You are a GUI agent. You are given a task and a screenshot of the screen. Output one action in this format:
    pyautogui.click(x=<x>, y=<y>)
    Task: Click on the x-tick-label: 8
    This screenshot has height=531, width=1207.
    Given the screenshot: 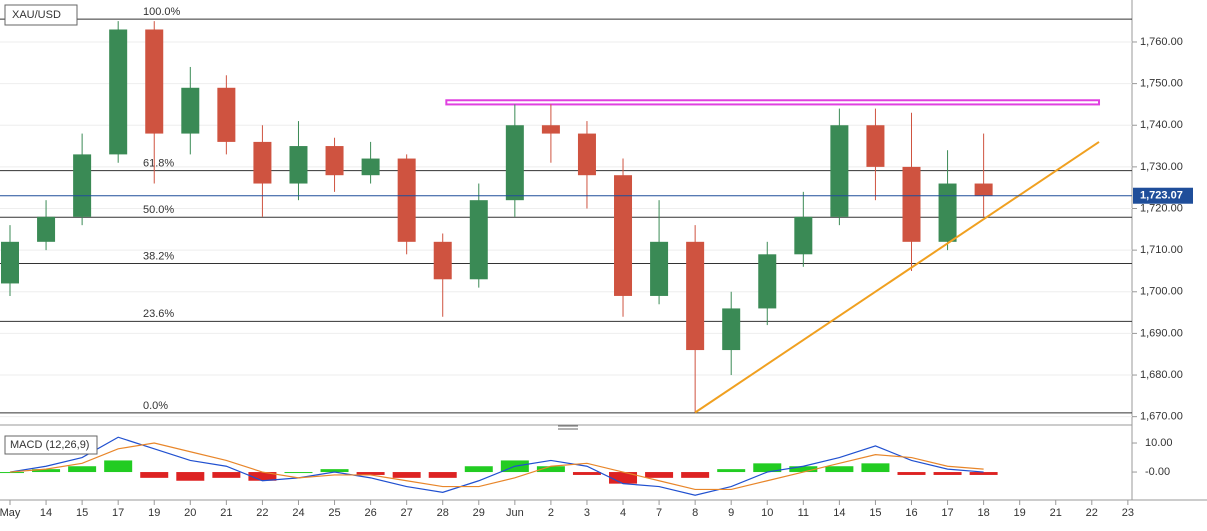 What is the action you would take?
    pyautogui.click(x=695, y=513)
    